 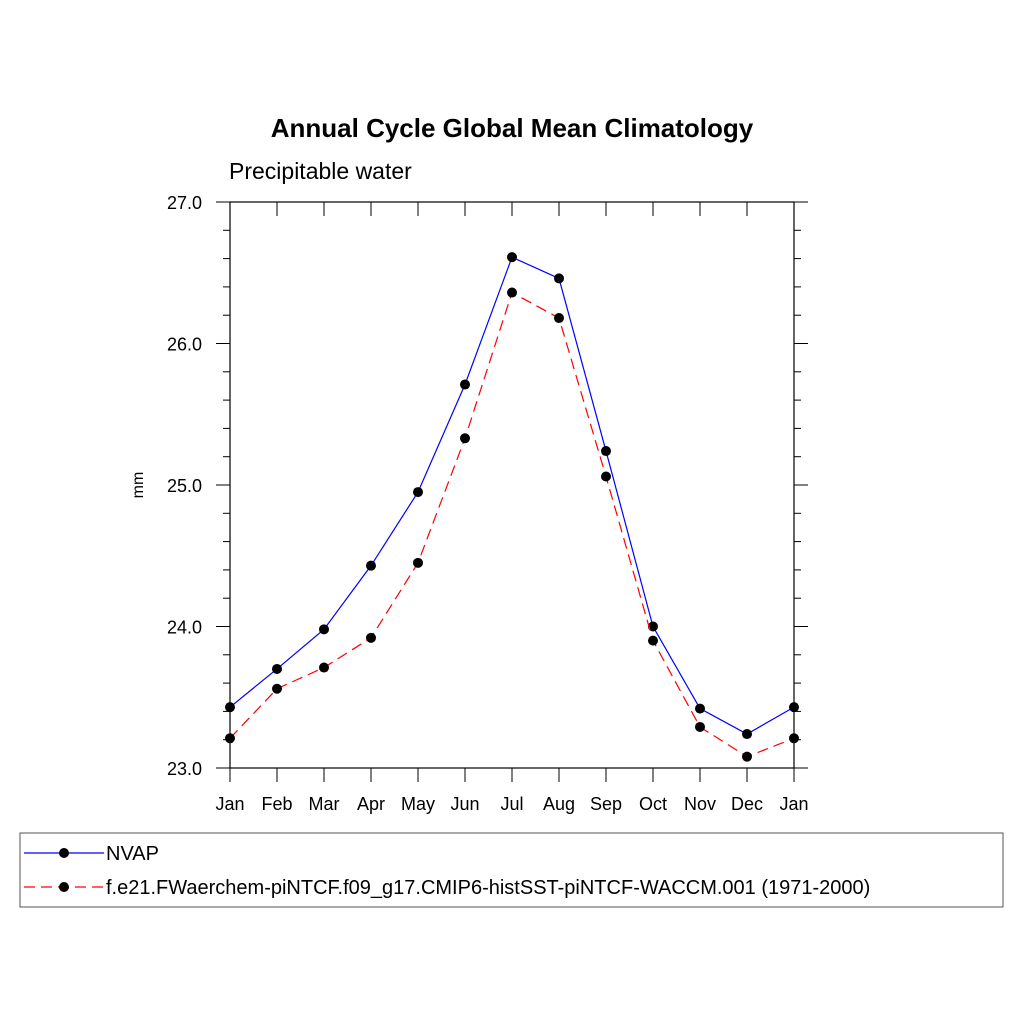 What do you see at coordinates (606, 804) in the screenshot?
I see `x-tick-label: Sep` at bounding box center [606, 804].